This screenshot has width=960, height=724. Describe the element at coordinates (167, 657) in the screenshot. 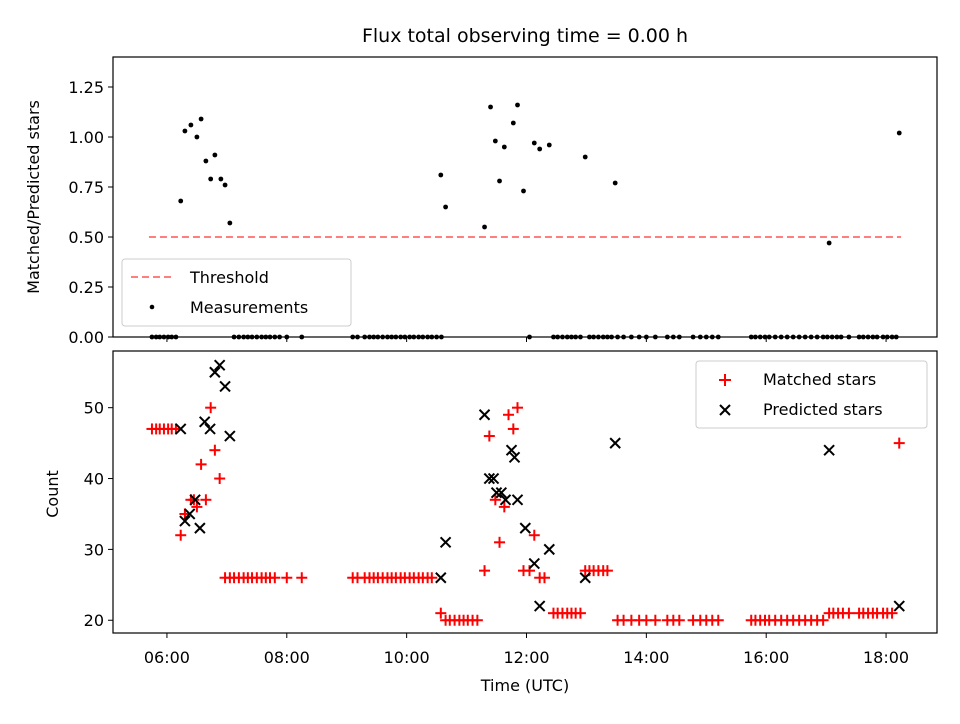

I see `x-tick-label: 06:00` at that location.